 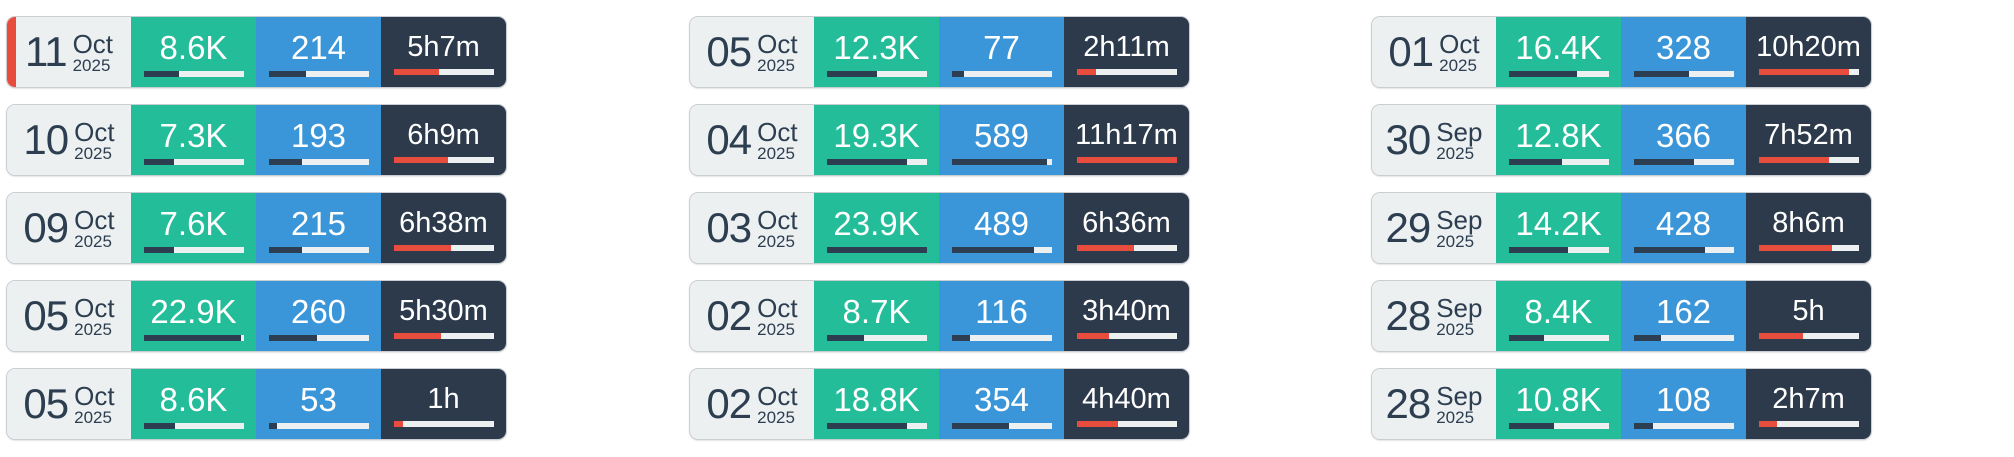 What do you see at coordinates (1808, 223) in the screenshot?
I see `duration-value: 8h6m` at bounding box center [1808, 223].